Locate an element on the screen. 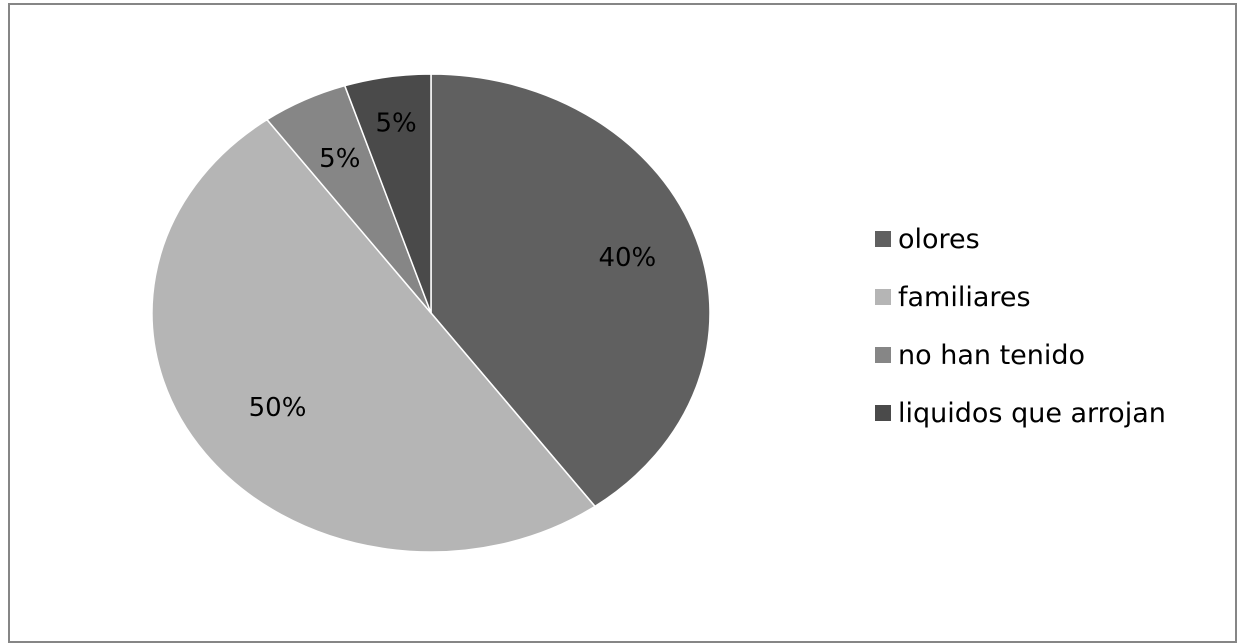  data-label-liquidos-que-arrojan: 5% is located at coordinates (395, 124).